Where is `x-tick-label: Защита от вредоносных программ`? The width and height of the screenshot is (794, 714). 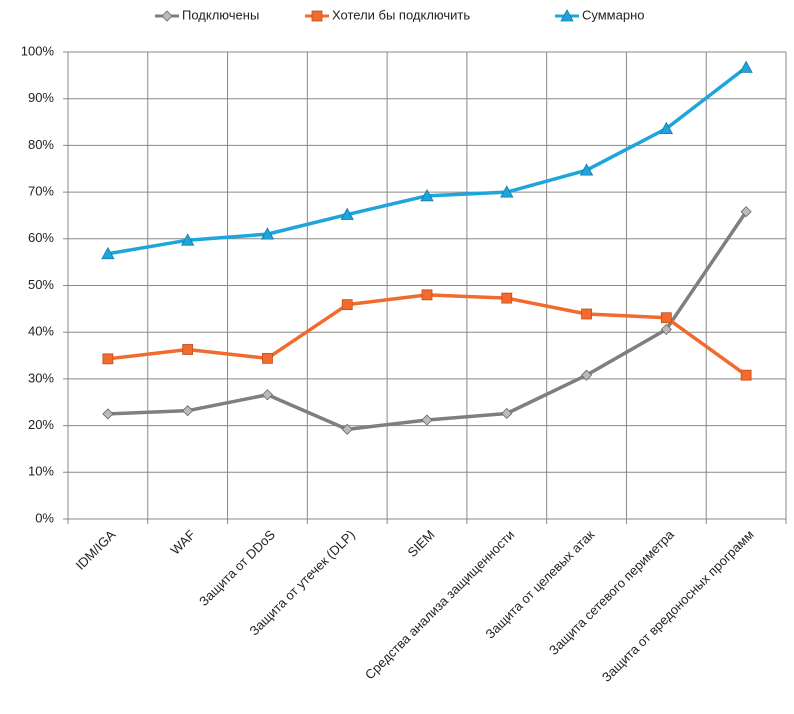
x-tick-label: Защита от вредоносных программ is located at coordinates (678, 606).